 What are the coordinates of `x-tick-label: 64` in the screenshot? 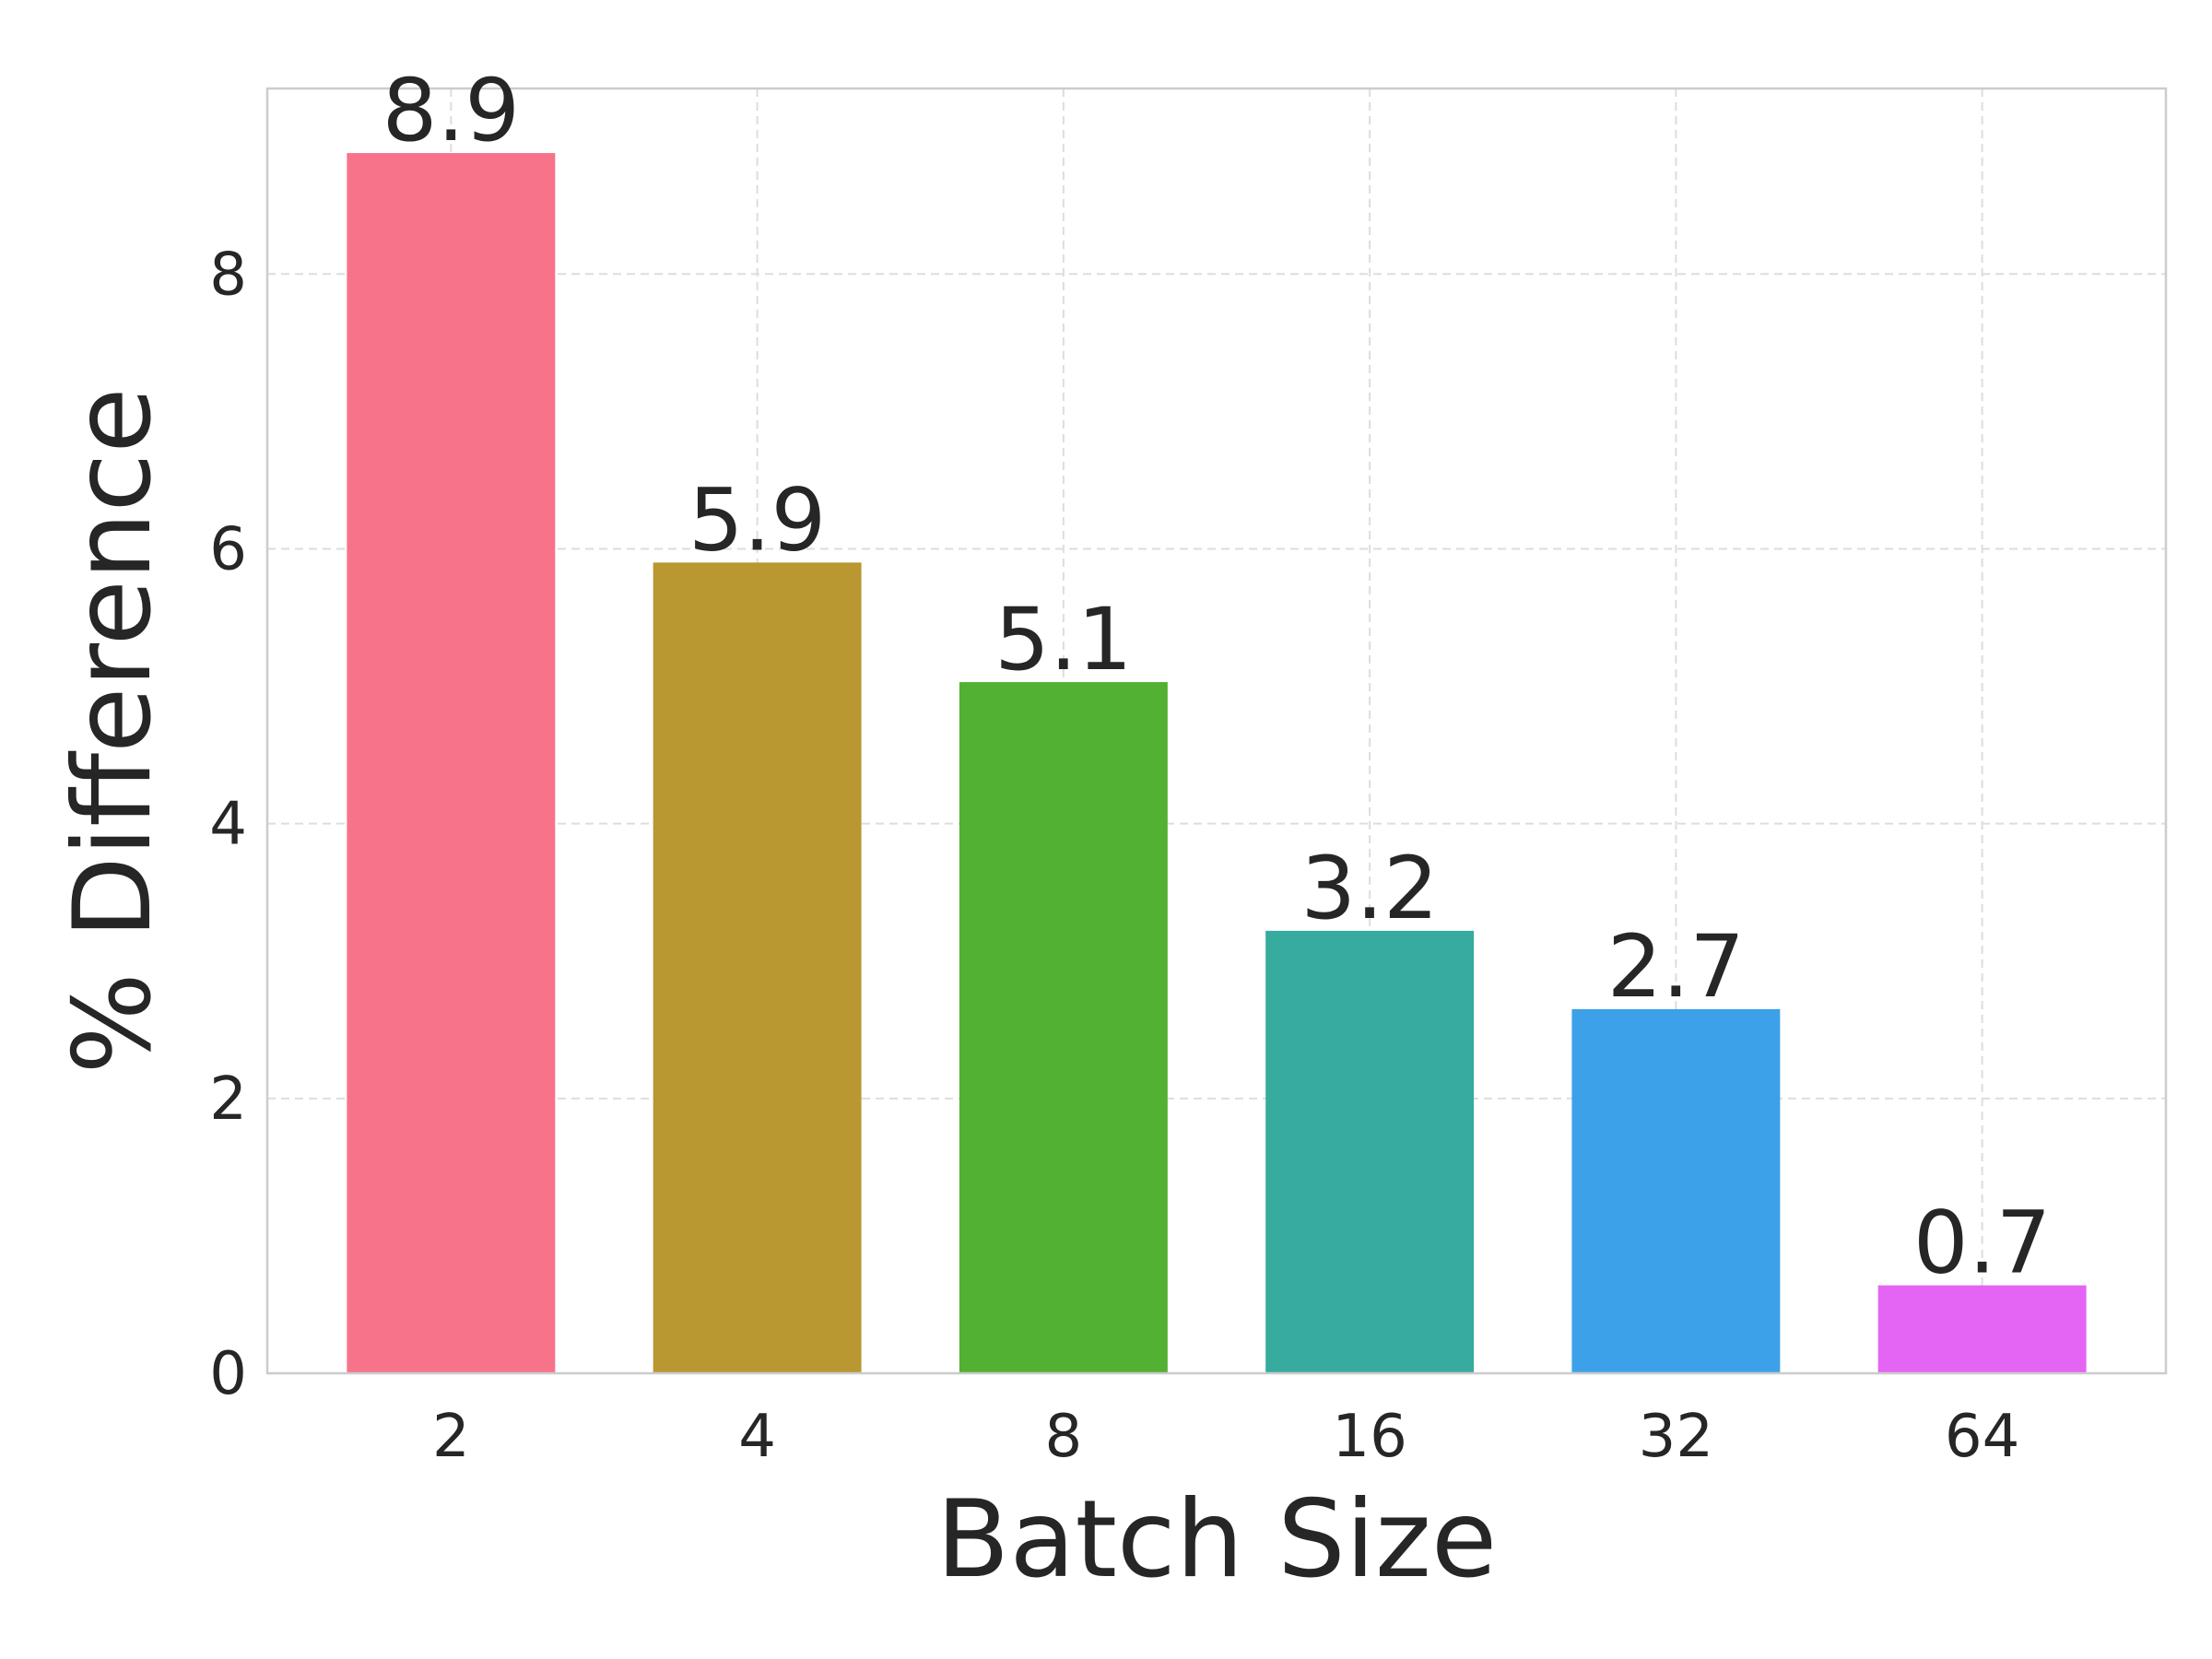 It's located at (1982, 1437).